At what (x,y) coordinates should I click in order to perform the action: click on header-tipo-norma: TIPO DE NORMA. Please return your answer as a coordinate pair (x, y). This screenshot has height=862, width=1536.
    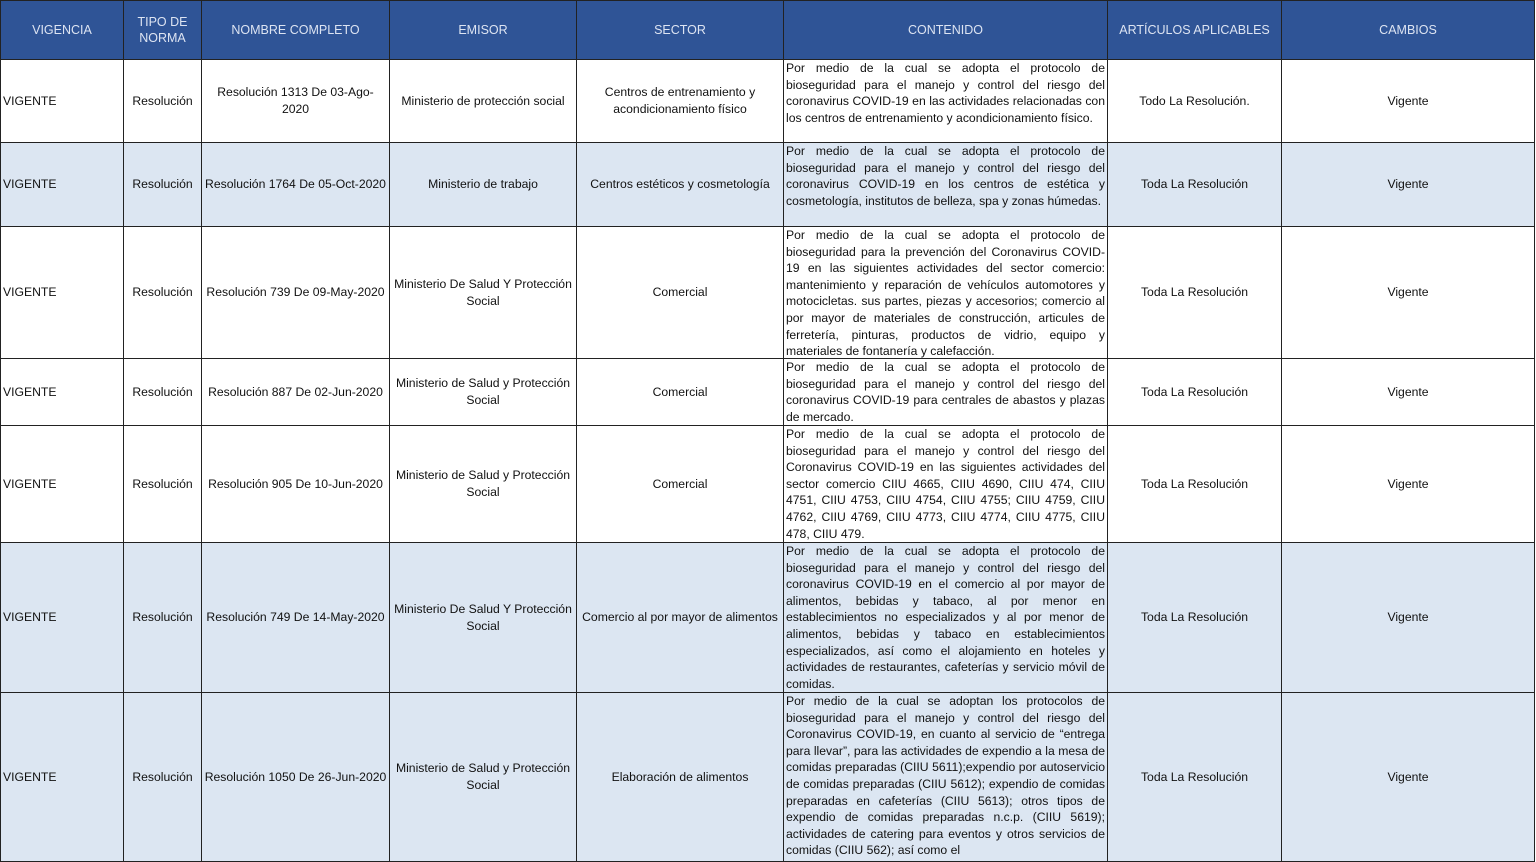
    Looking at the image, I should click on (162, 30).